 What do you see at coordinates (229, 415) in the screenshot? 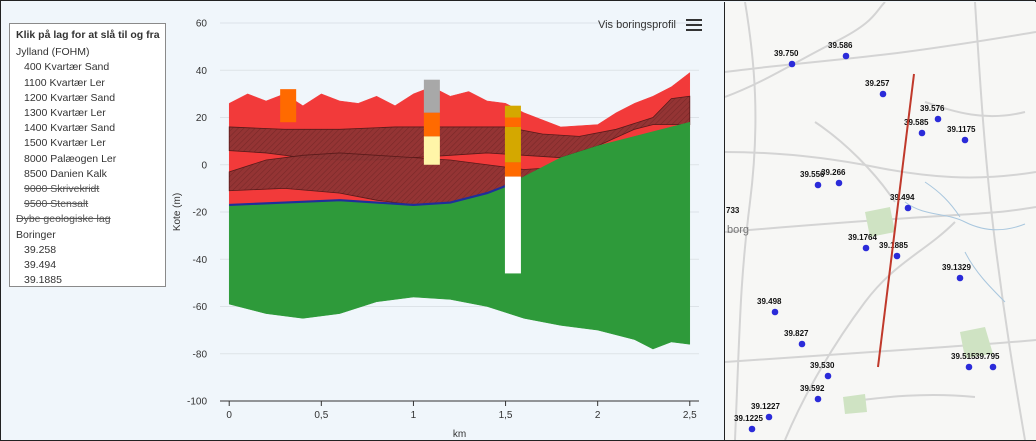
I see `x-tick-label: 0` at bounding box center [229, 415].